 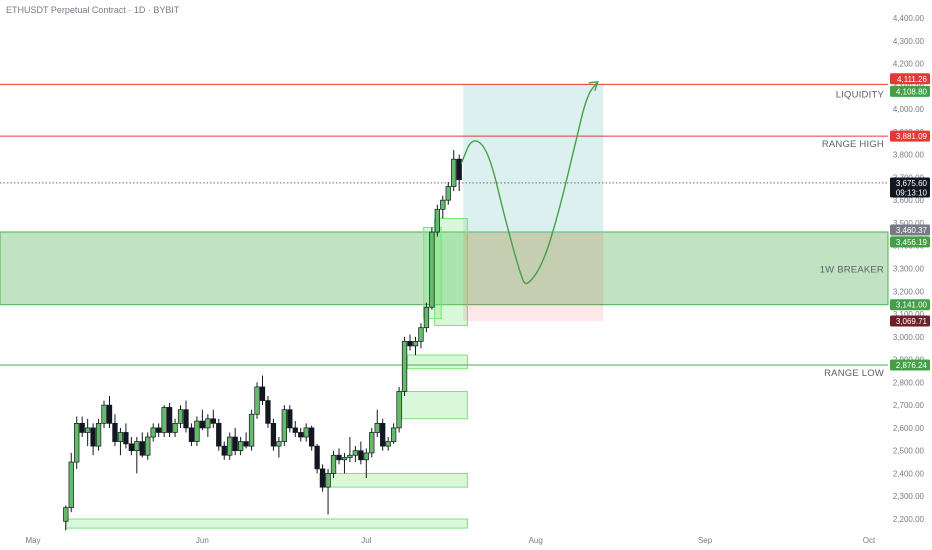 I want to click on price-tag: 3,460.37, so click(x=910, y=230).